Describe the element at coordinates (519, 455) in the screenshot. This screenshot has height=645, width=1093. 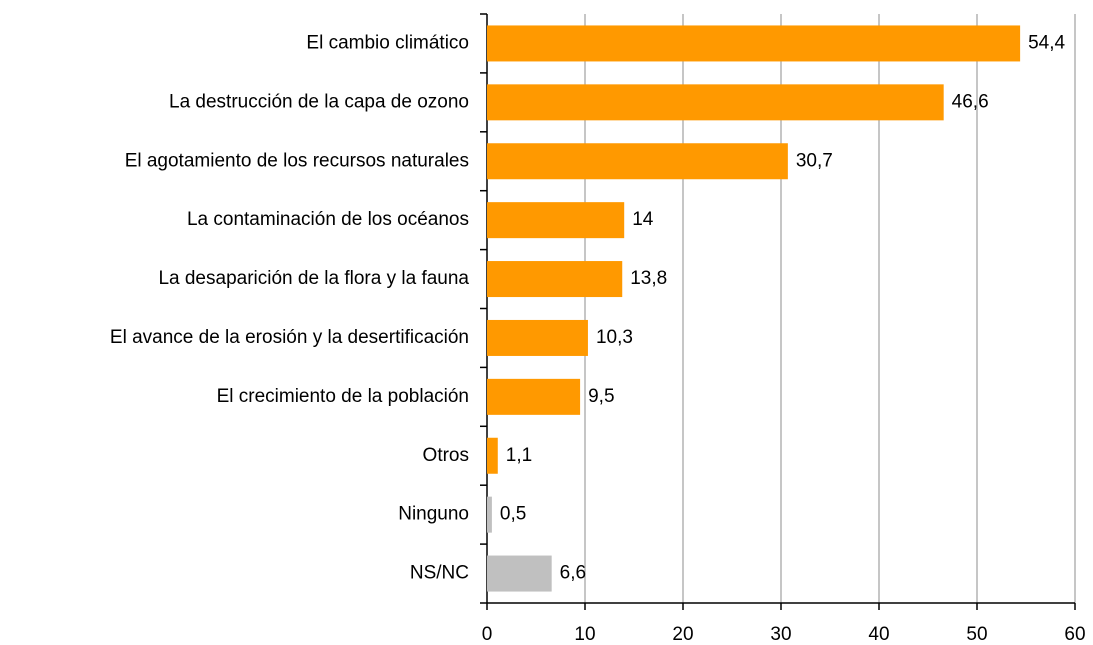
I see `data-label: 1,1` at that location.